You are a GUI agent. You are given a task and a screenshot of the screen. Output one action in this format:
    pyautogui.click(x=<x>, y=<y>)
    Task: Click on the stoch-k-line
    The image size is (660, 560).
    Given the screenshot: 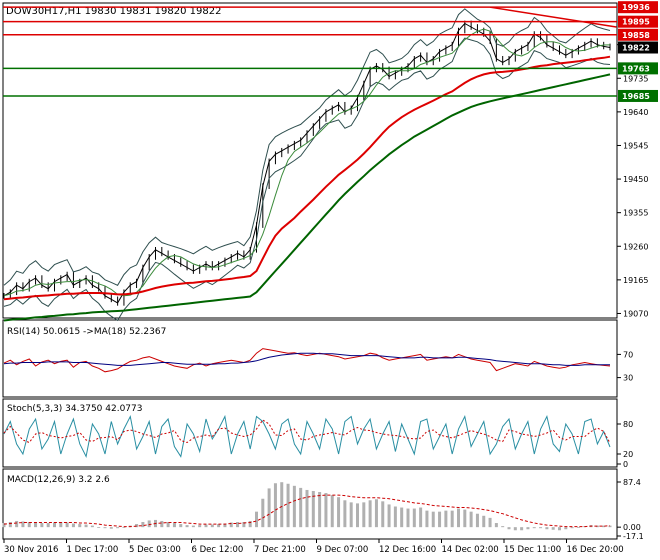 What is the action you would take?
    pyautogui.click(x=307, y=436)
    